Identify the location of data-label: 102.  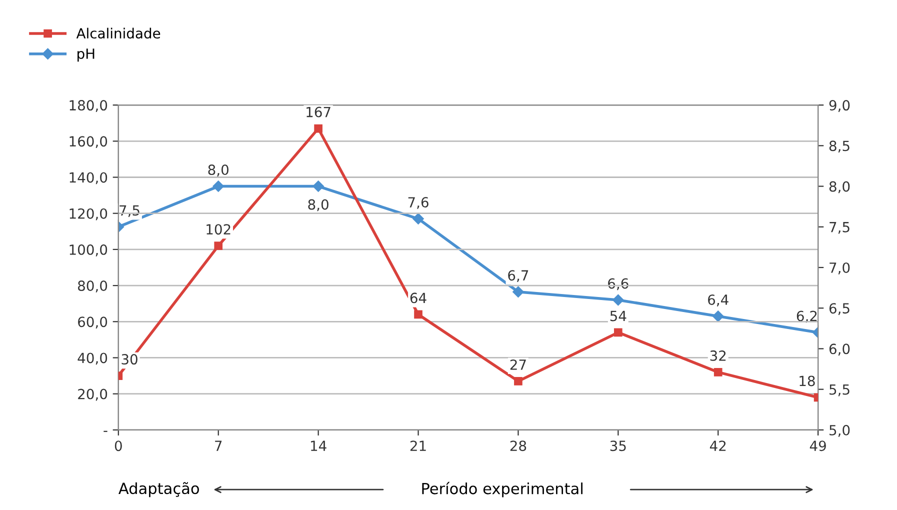
(218, 229).